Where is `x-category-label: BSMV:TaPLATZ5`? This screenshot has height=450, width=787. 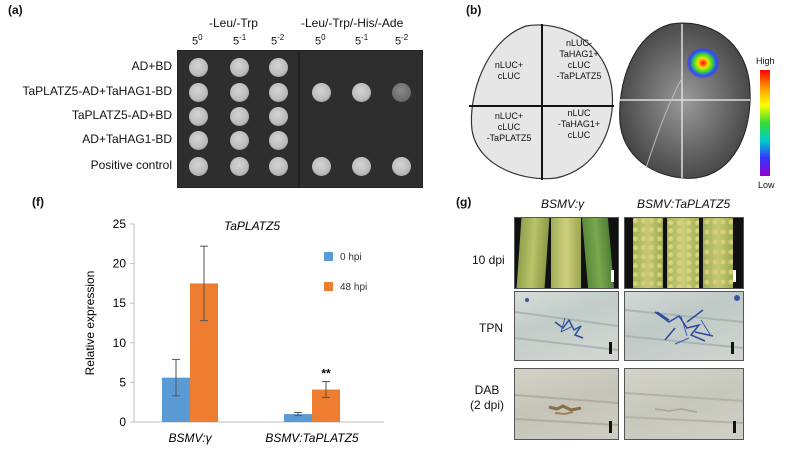 x-category-label: BSMV:TaPLATZ5 is located at coordinates (311, 438).